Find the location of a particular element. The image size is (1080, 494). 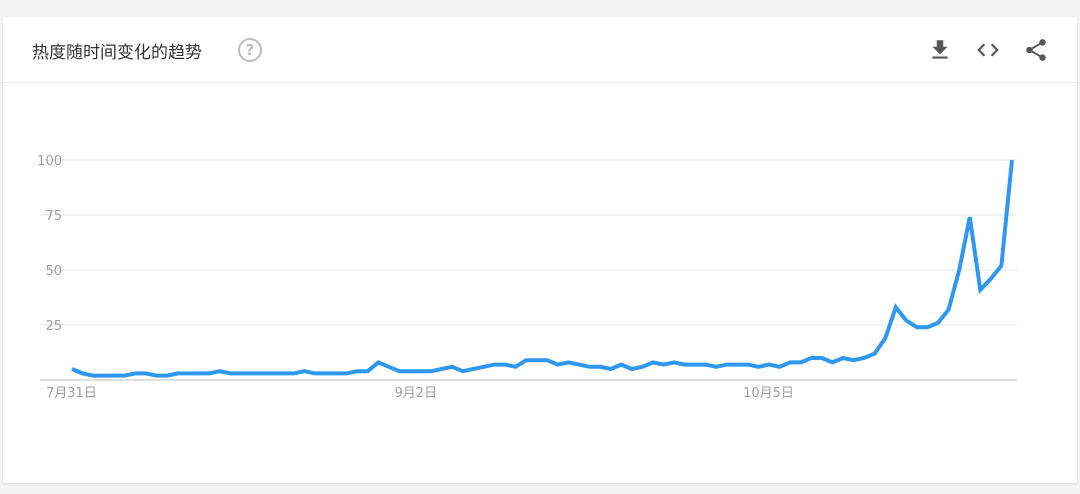

card-title: 热度随时间变化的趋势 is located at coordinates (117, 53).